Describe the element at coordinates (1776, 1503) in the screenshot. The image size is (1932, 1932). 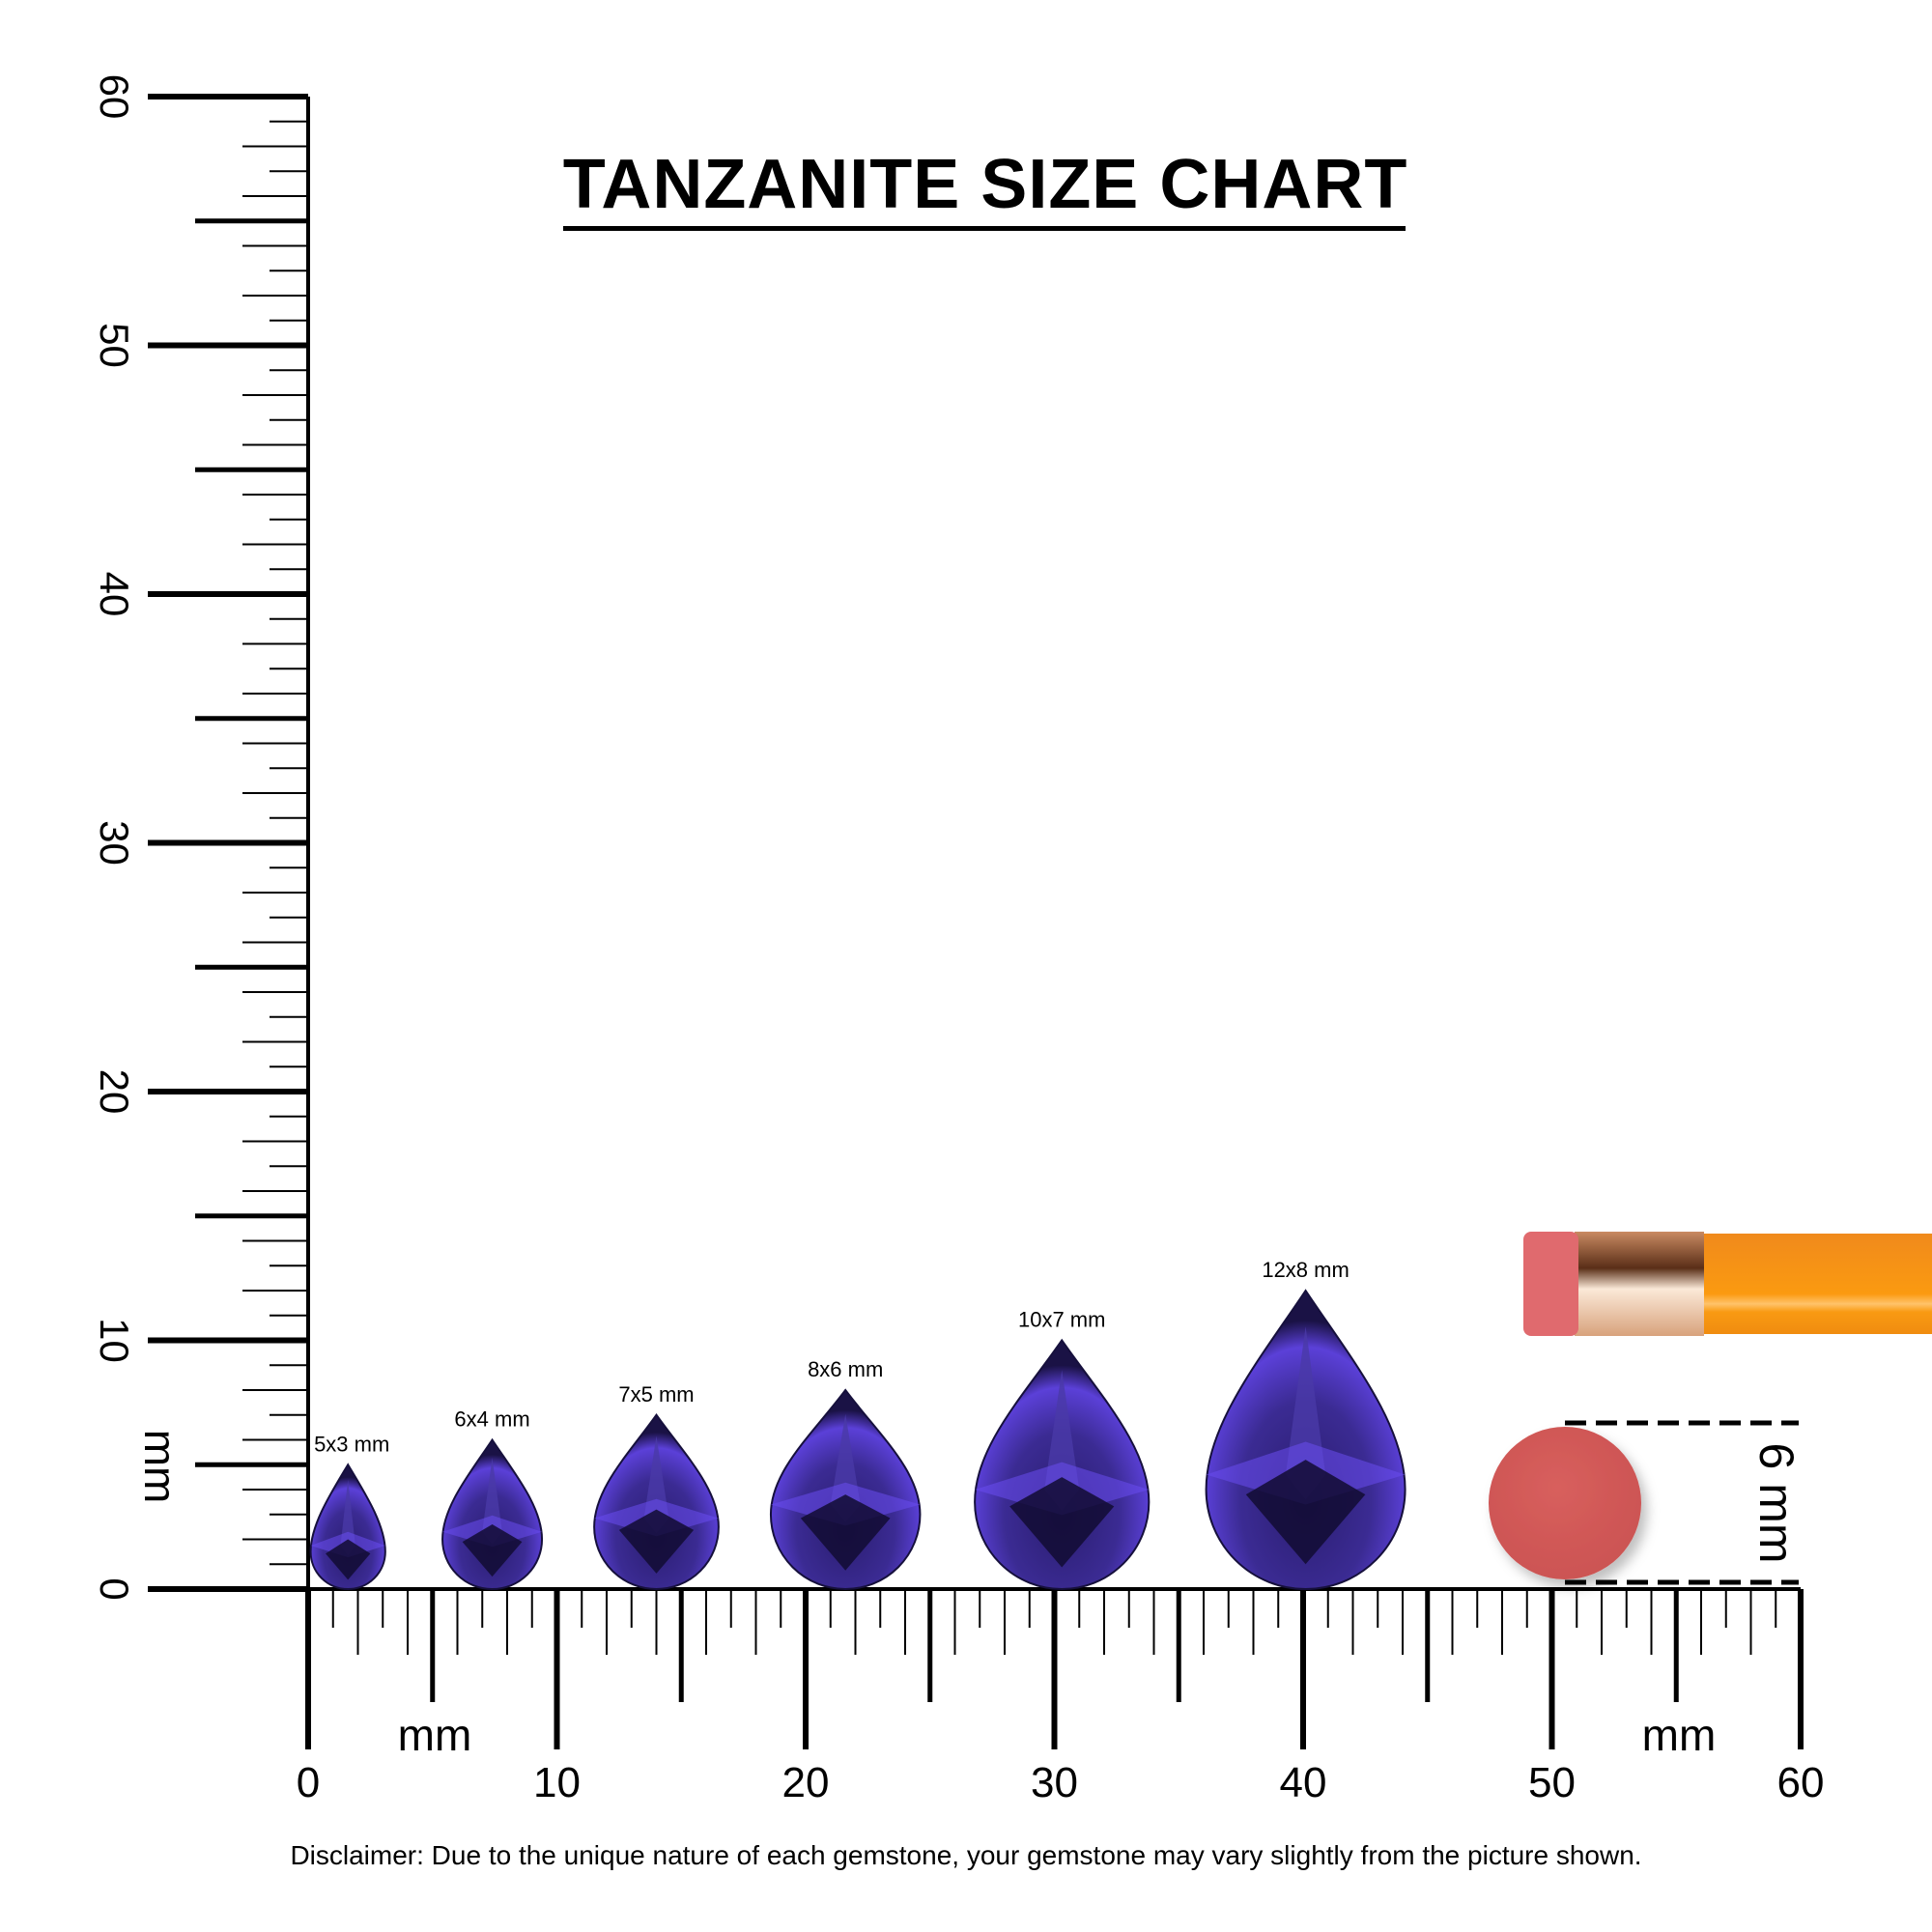
I see `eraser-dimension-label: 6 mm` at that location.